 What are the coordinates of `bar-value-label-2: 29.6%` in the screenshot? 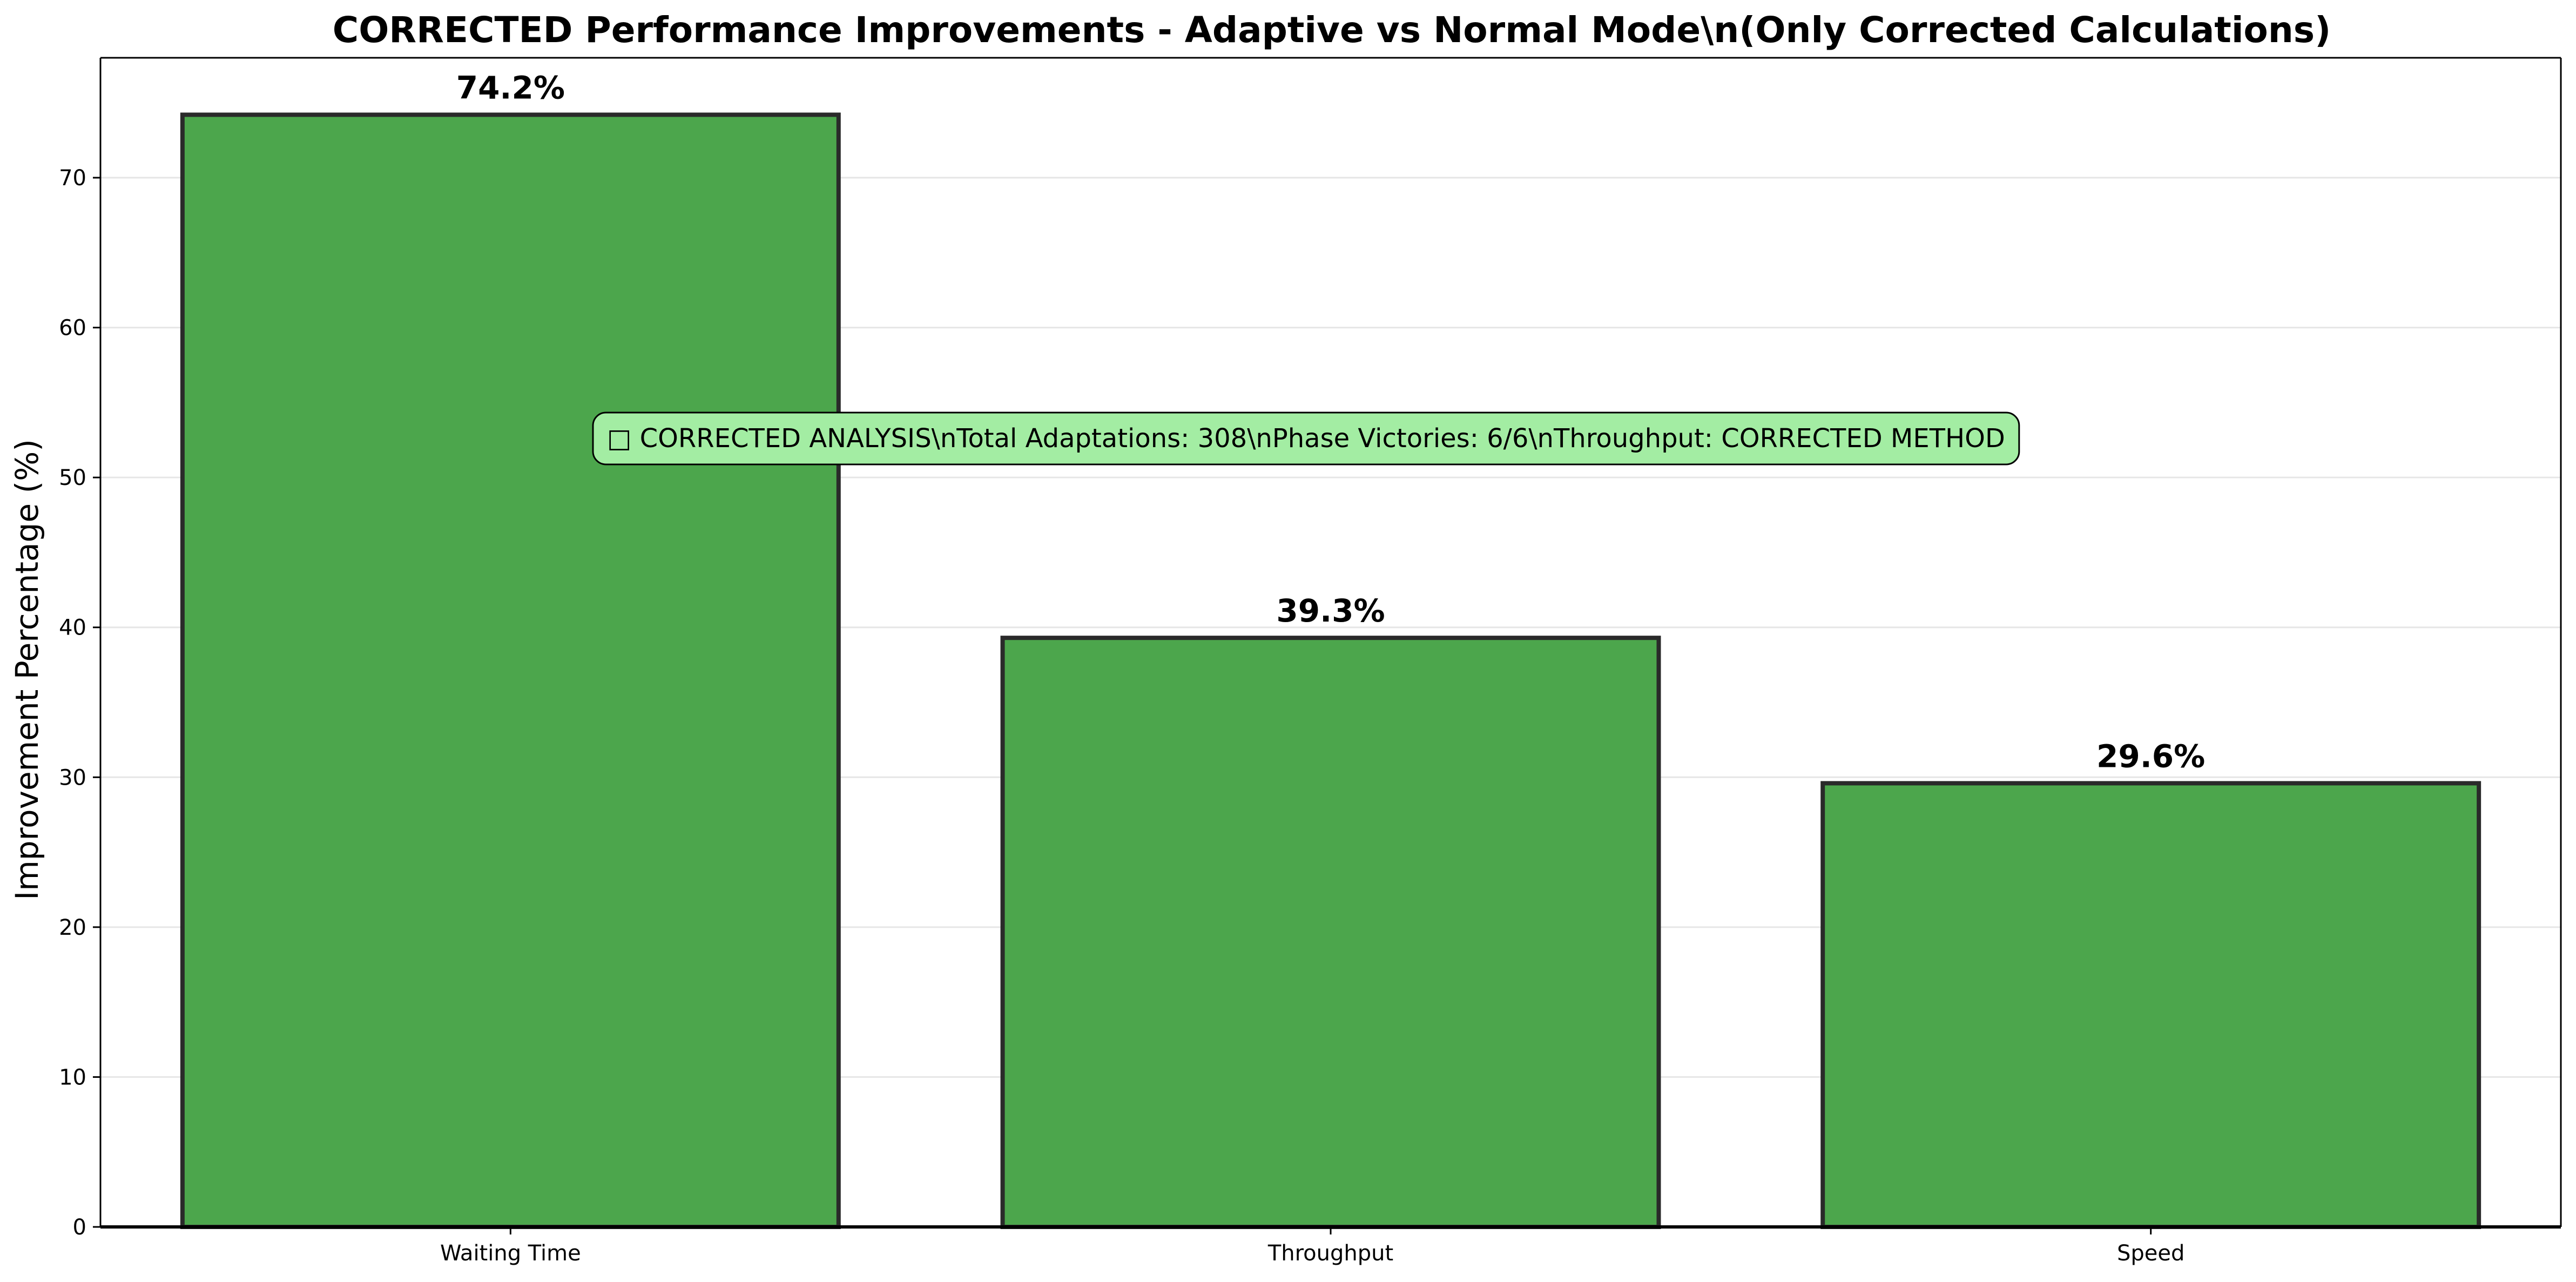 It's located at (2150, 756).